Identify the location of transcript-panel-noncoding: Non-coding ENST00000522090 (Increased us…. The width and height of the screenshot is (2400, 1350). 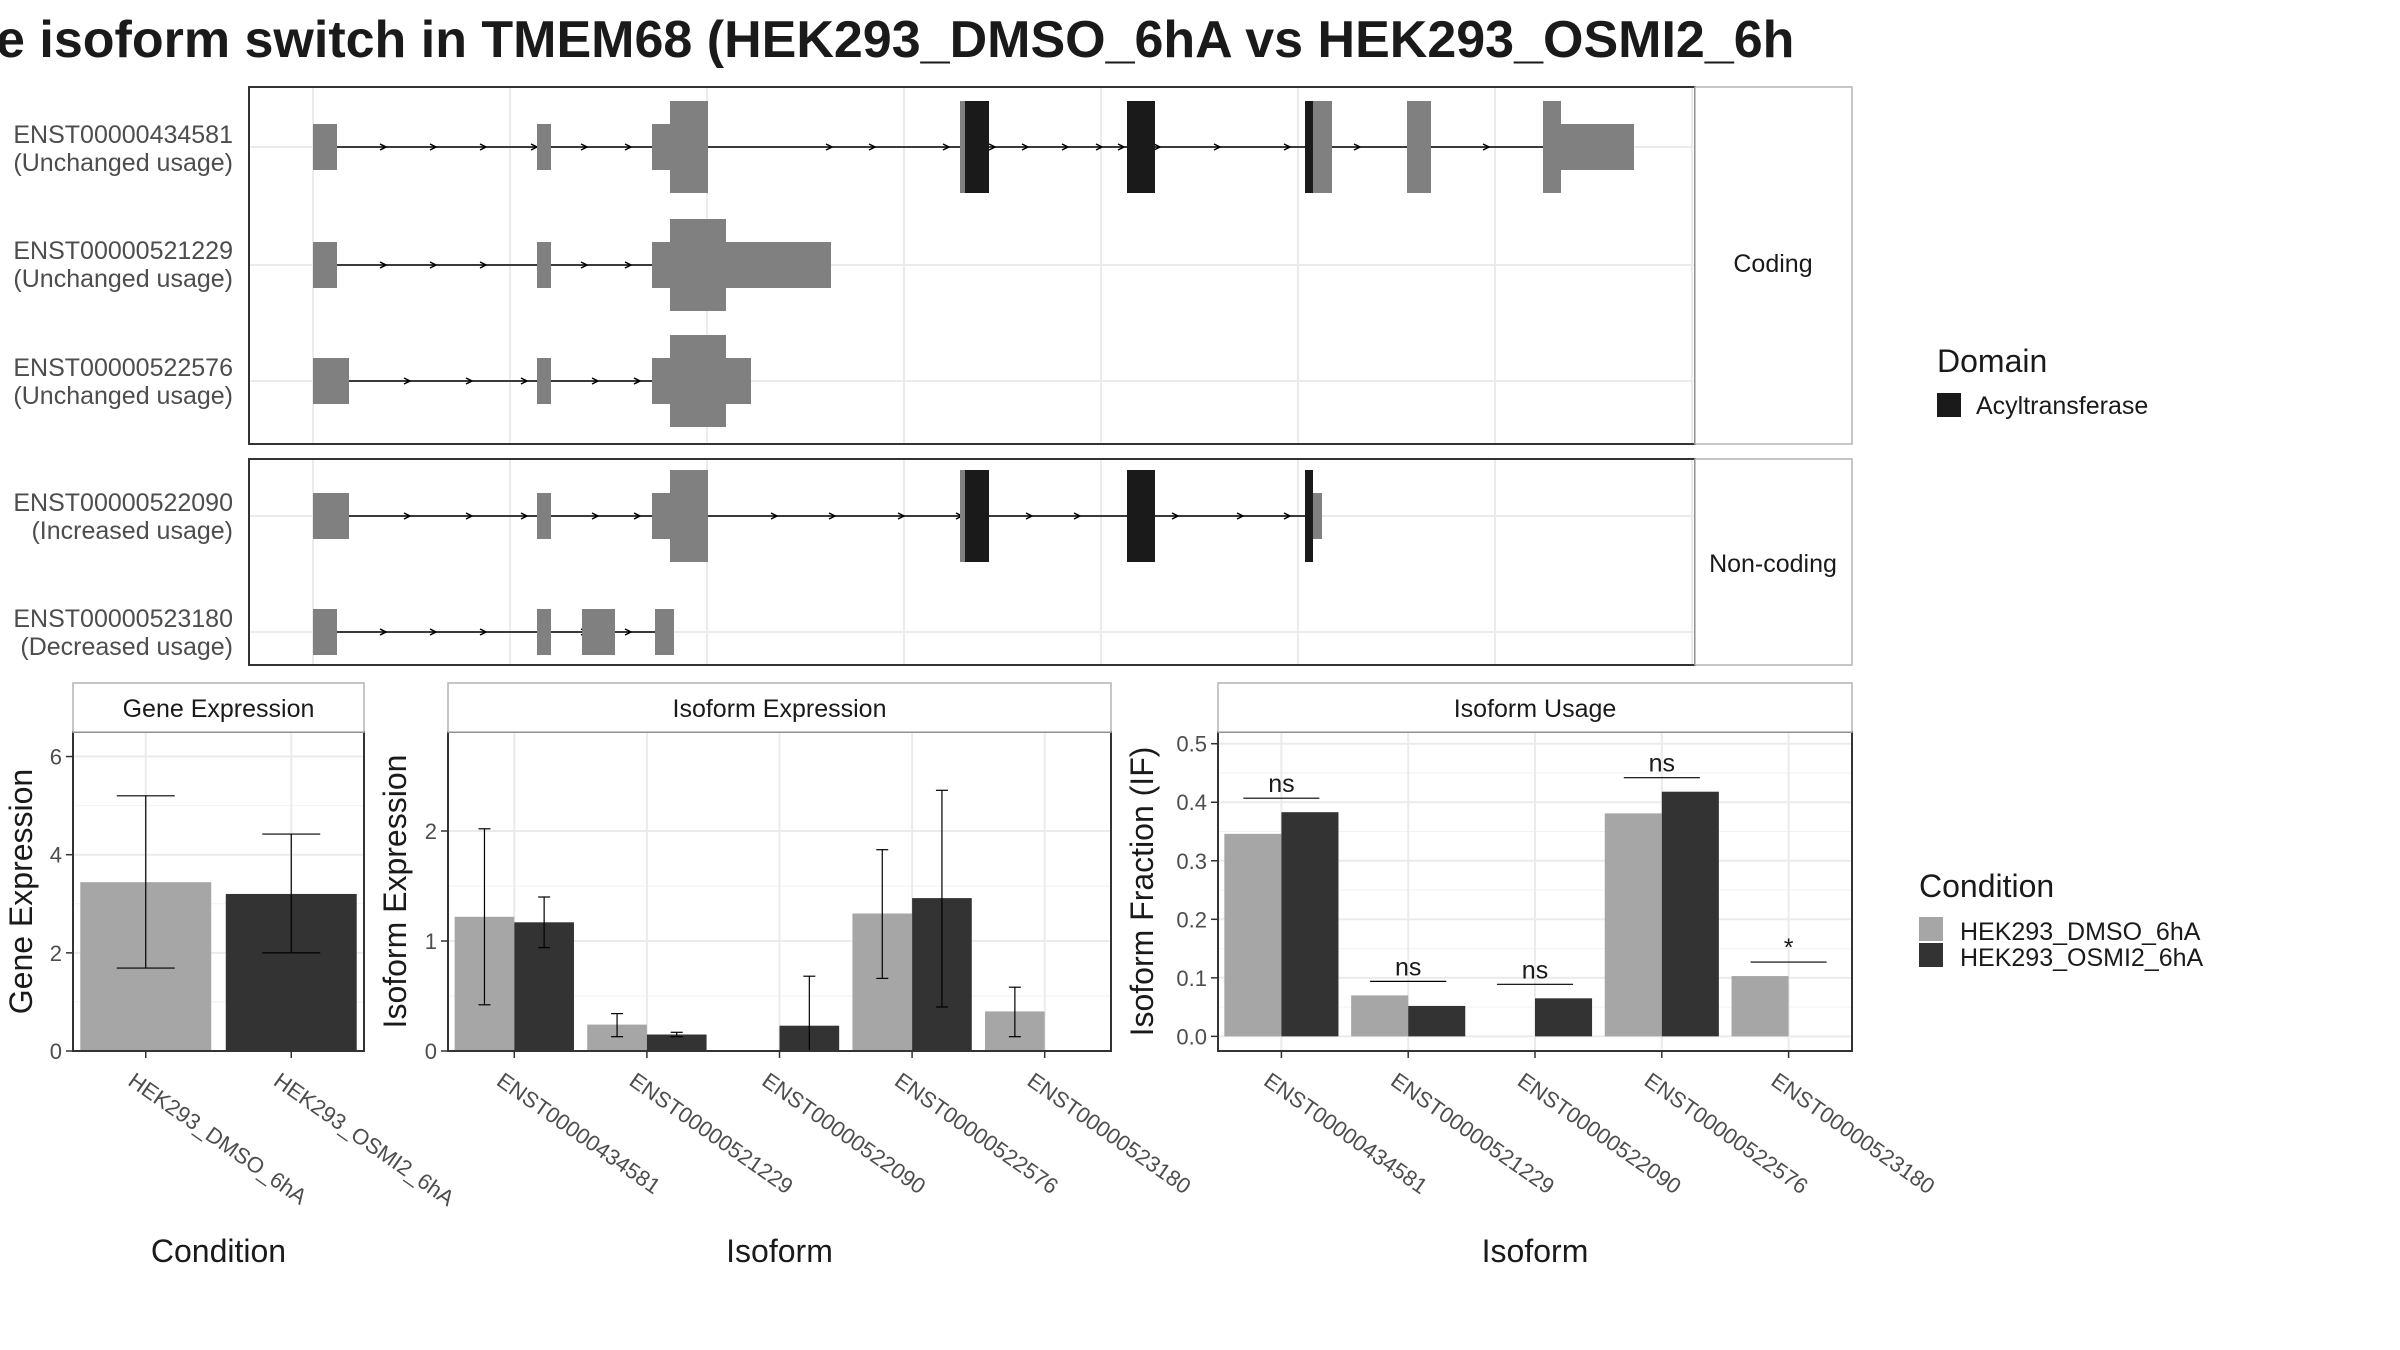
(933, 562).